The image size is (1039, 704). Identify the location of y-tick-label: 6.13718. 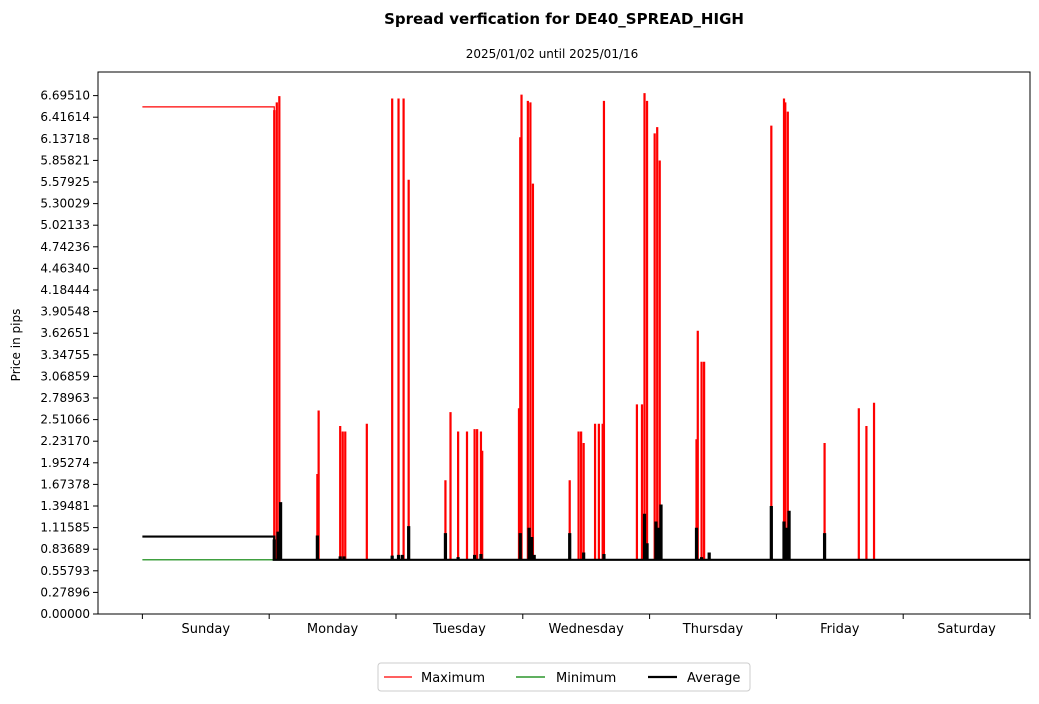
(65, 139).